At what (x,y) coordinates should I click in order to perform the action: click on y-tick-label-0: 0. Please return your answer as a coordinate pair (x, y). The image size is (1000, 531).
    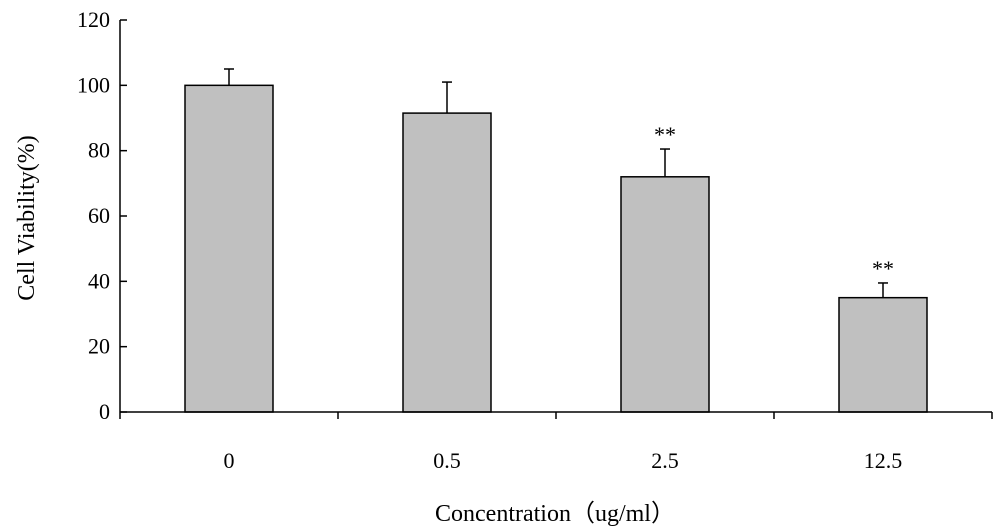
    Looking at the image, I should click on (104, 411).